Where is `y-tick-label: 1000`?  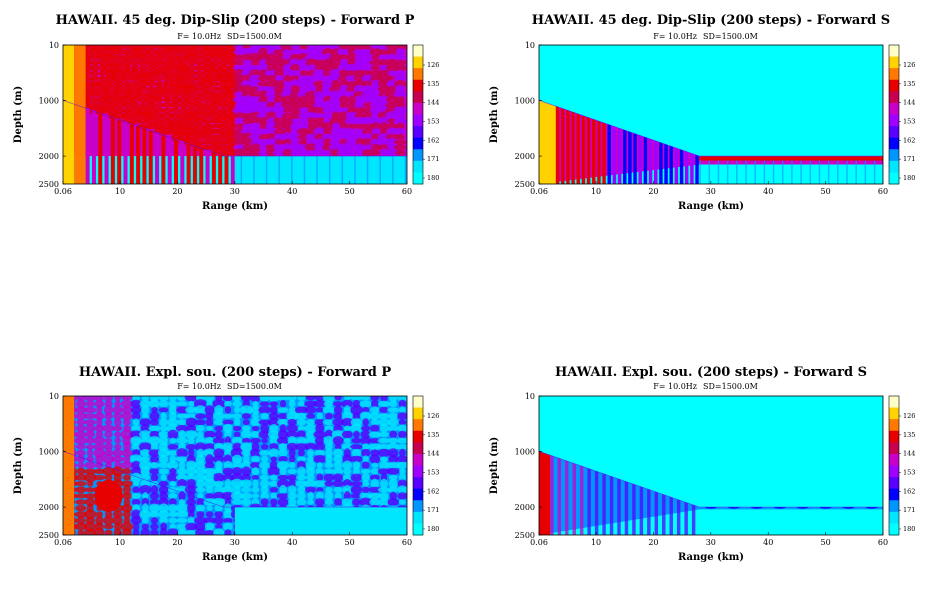 y-tick-label: 1000 is located at coordinates (525, 100).